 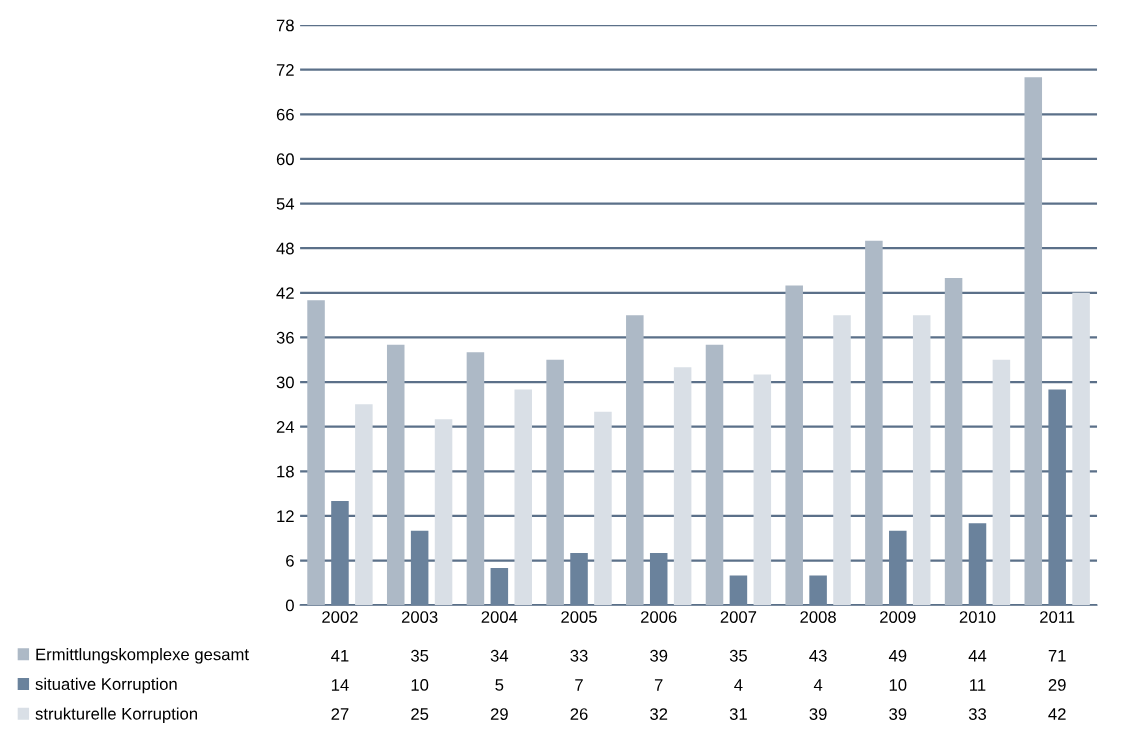 What do you see at coordinates (285, 382) in the screenshot?
I see `y-tick-label: 30` at bounding box center [285, 382].